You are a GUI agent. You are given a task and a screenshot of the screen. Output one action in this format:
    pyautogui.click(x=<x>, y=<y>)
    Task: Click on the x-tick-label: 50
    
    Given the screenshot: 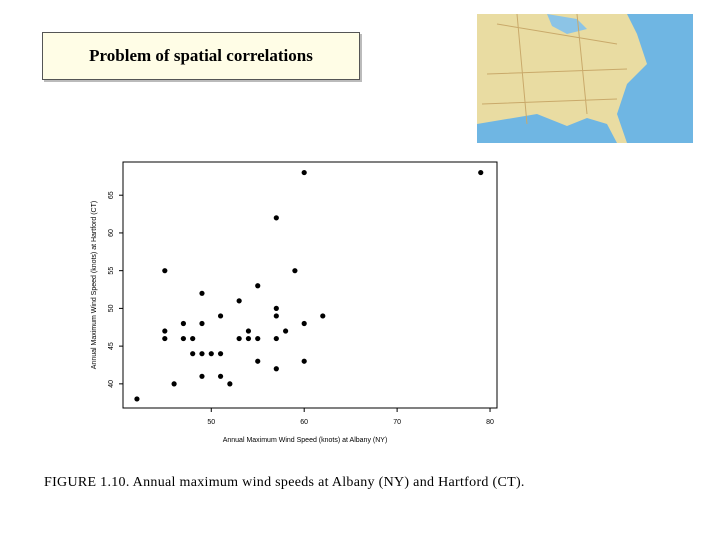 What is the action you would take?
    pyautogui.click(x=211, y=422)
    